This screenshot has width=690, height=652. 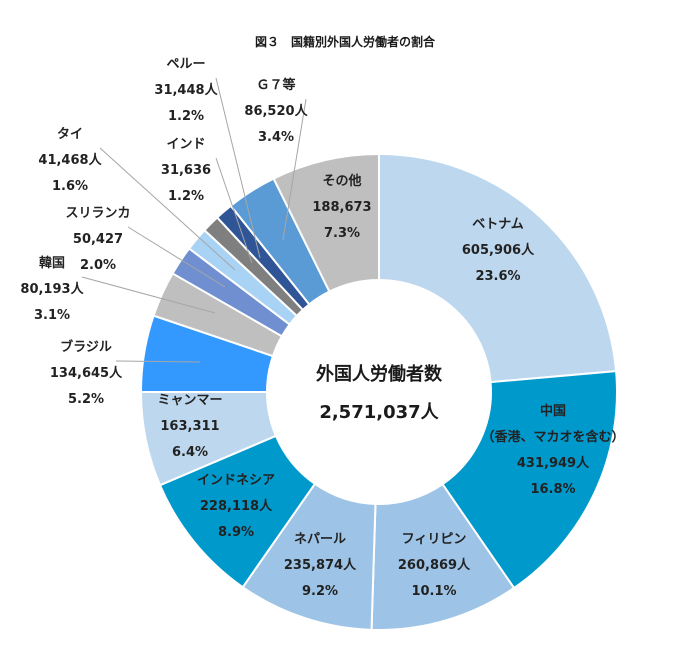 I want to click on slice-label-7-name: 韓国, so click(x=52, y=263).